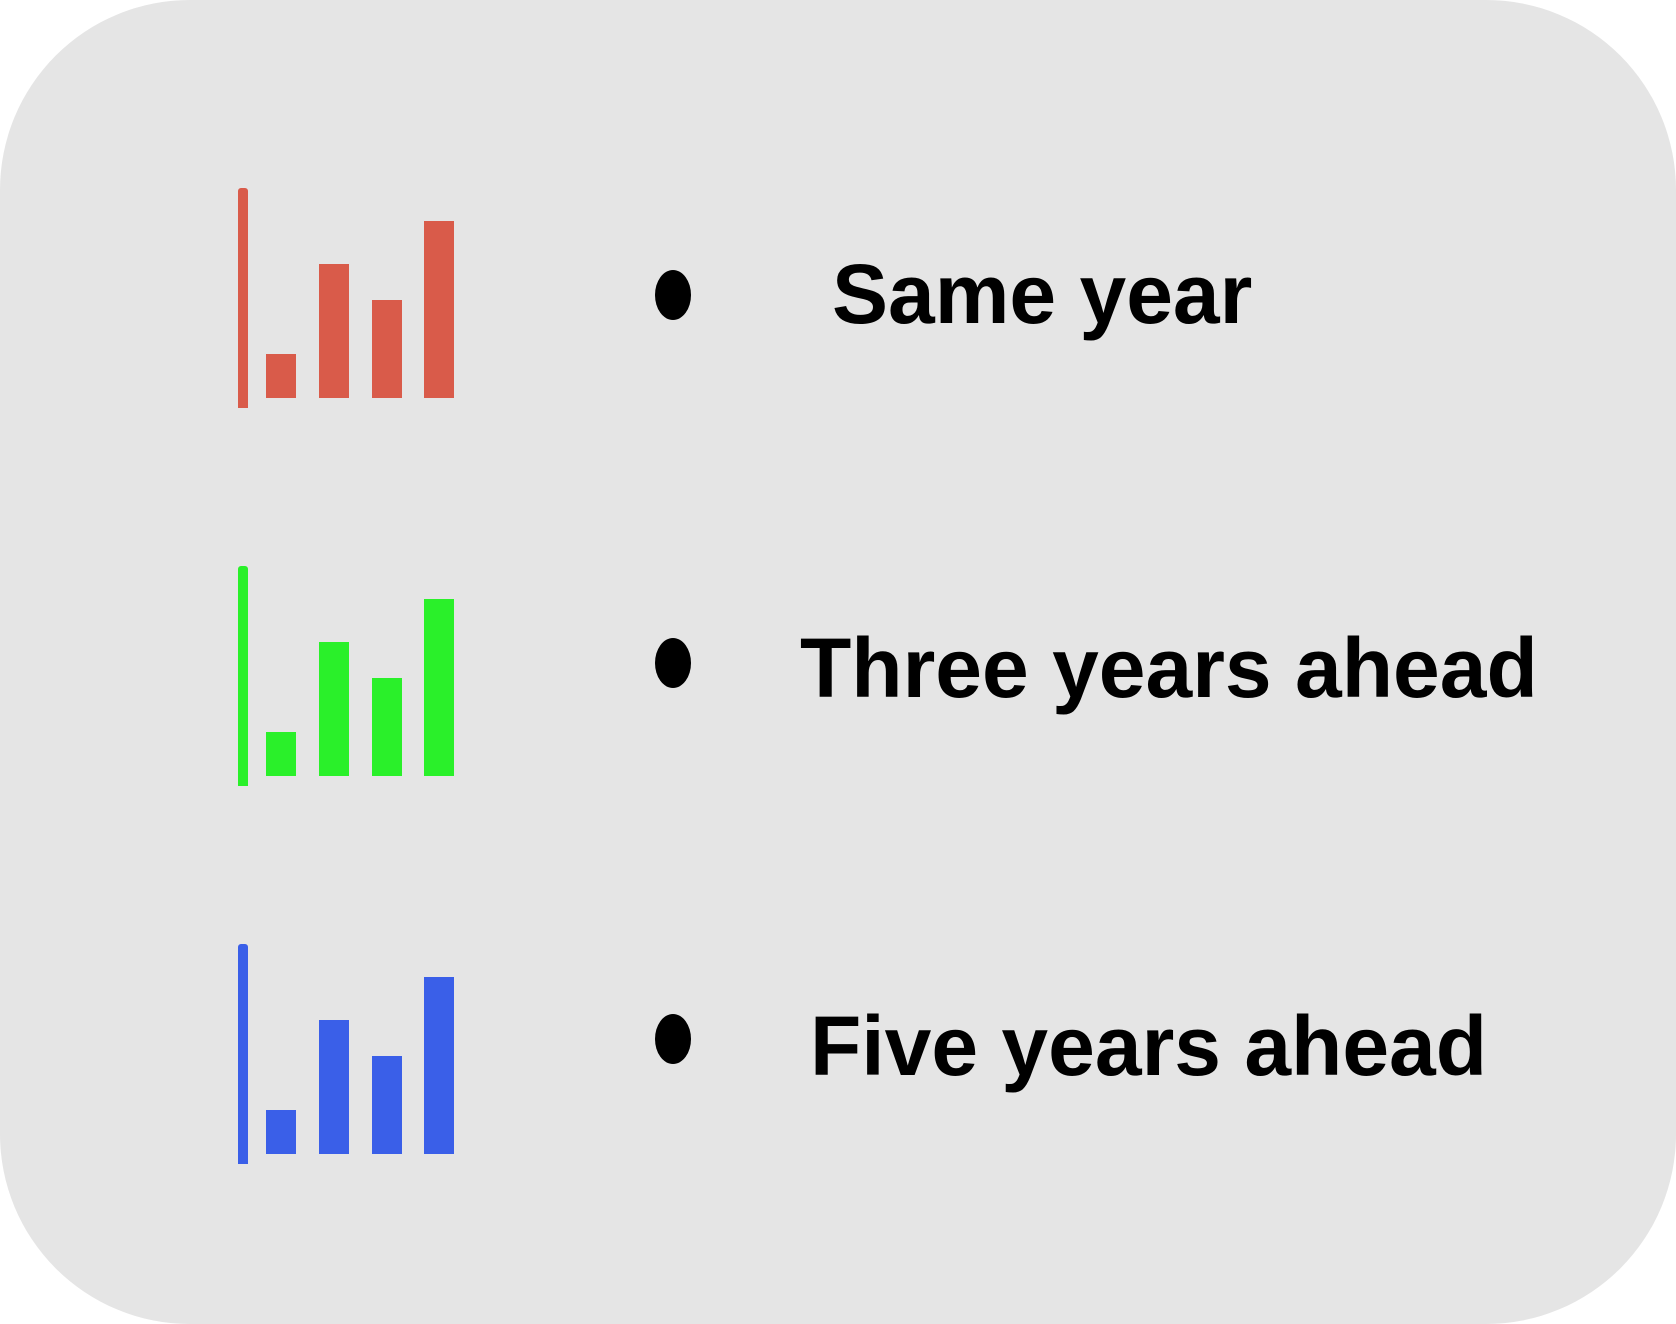 This screenshot has width=1676, height=1324. Describe the element at coordinates (1042, 294) in the screenshot. I see `legend-label: Same year` at that location.